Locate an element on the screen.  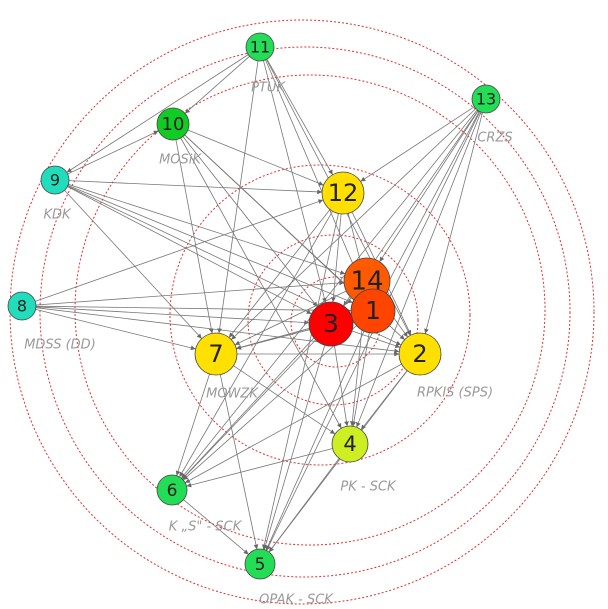
node-label: 10 is located at coordinates (173, 124).